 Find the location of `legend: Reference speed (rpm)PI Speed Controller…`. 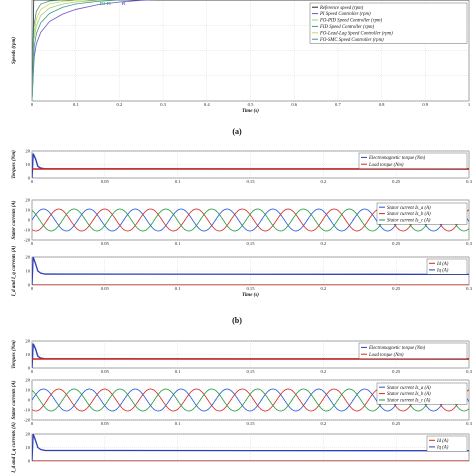

legend: Reference speed (rpm)PI Speed Controller… is located at coordinates (388, 23).